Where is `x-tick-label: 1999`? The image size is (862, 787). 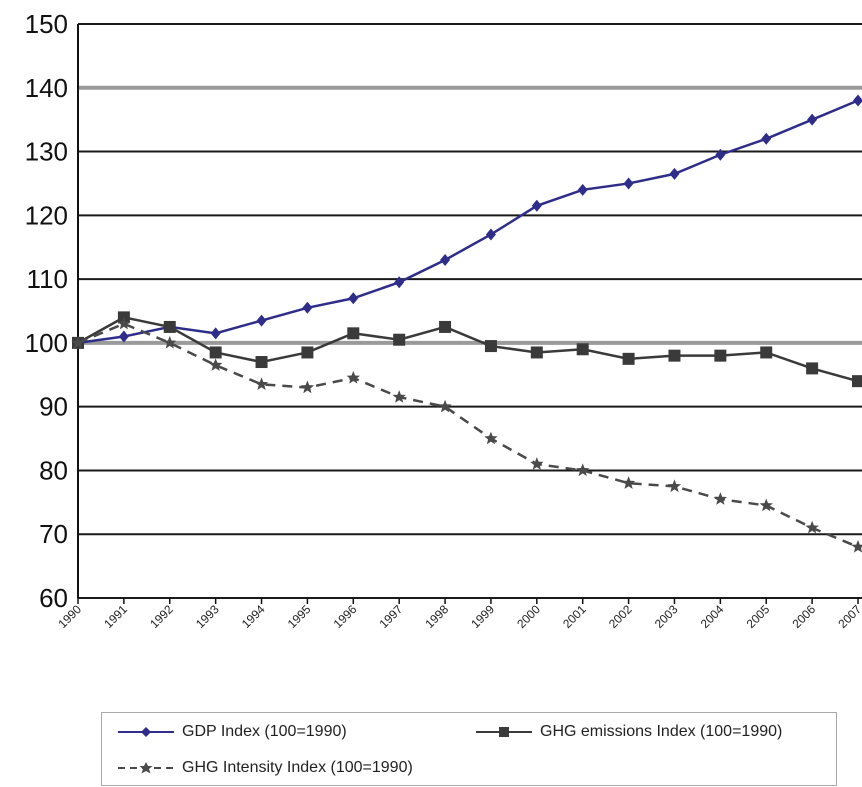
x-tick-label: 1999 is located at coordinates (482, 616).